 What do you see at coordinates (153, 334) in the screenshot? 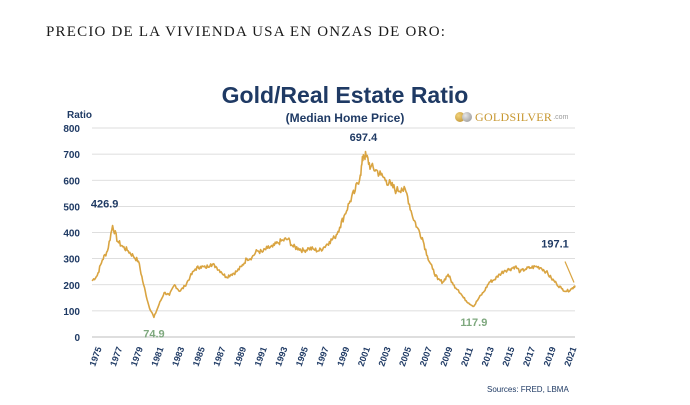
I see `annotation-label: 74.9` at bounding box center [153, 334].